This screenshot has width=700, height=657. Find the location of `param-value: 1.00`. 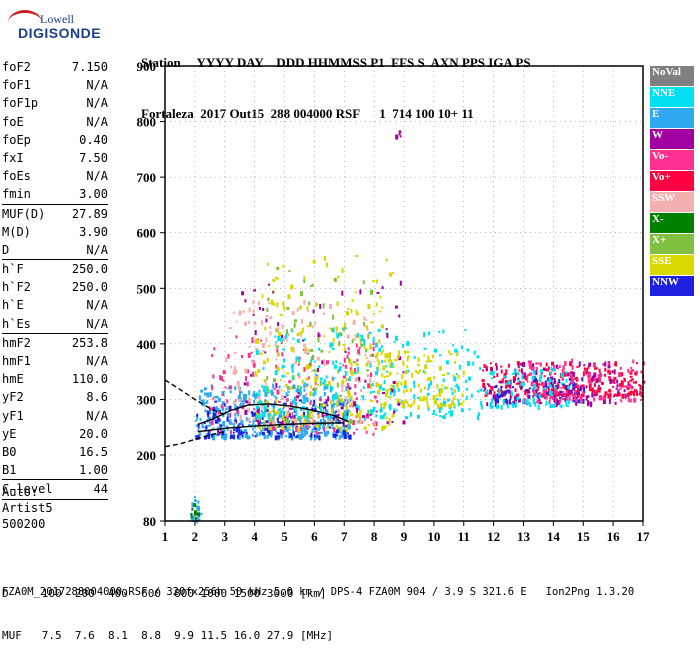

param-value: 1.00 is located at coordinates (93, 470).